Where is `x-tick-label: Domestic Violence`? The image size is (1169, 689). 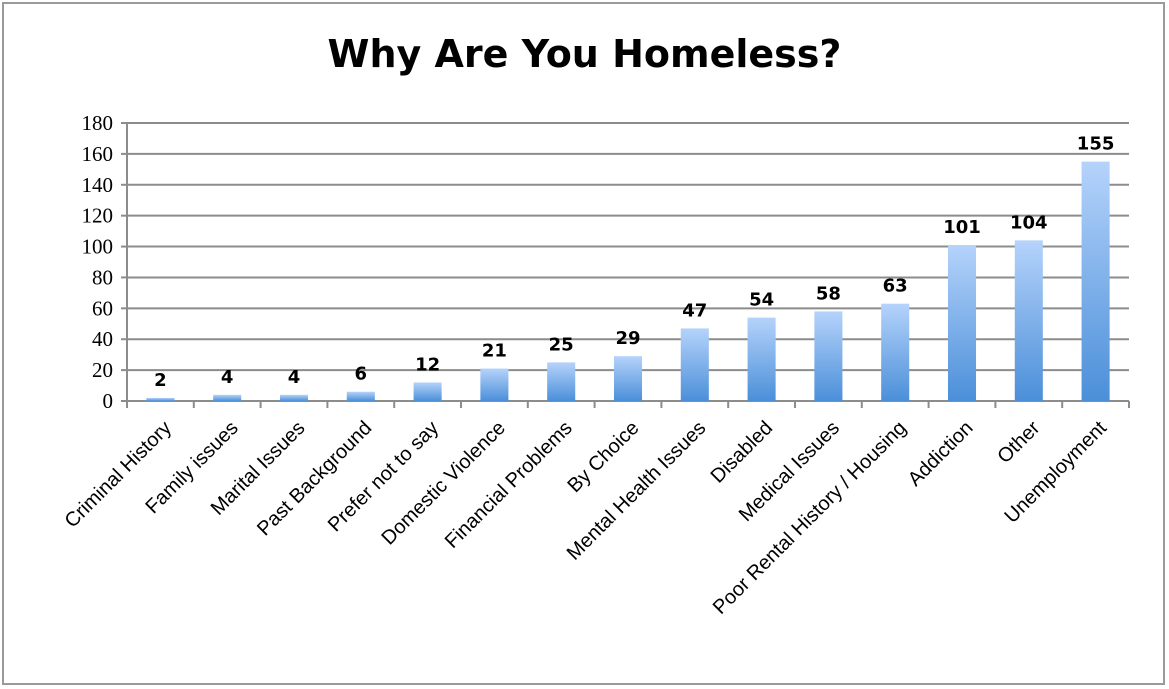 x-tick-label: Domestic Violence is located at coordinates (444, 483).